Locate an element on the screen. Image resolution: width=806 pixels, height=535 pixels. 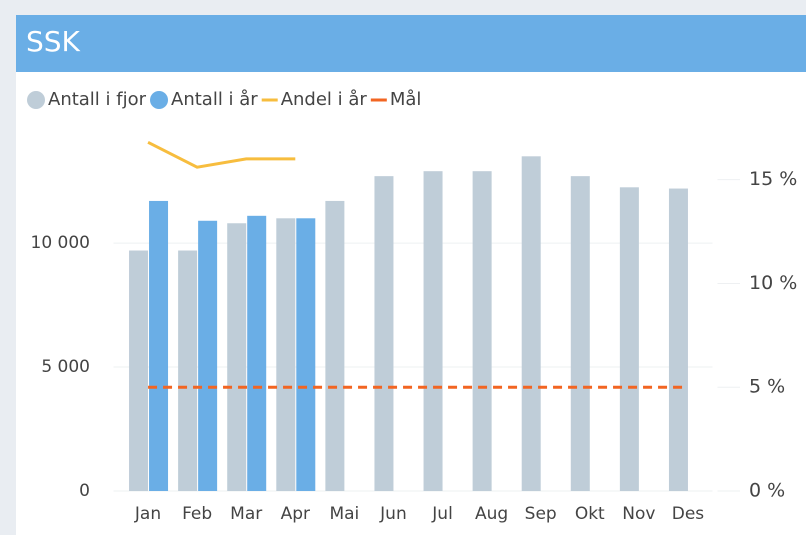
y2-tick-label: 5 % is located at coordinates (767, 387).